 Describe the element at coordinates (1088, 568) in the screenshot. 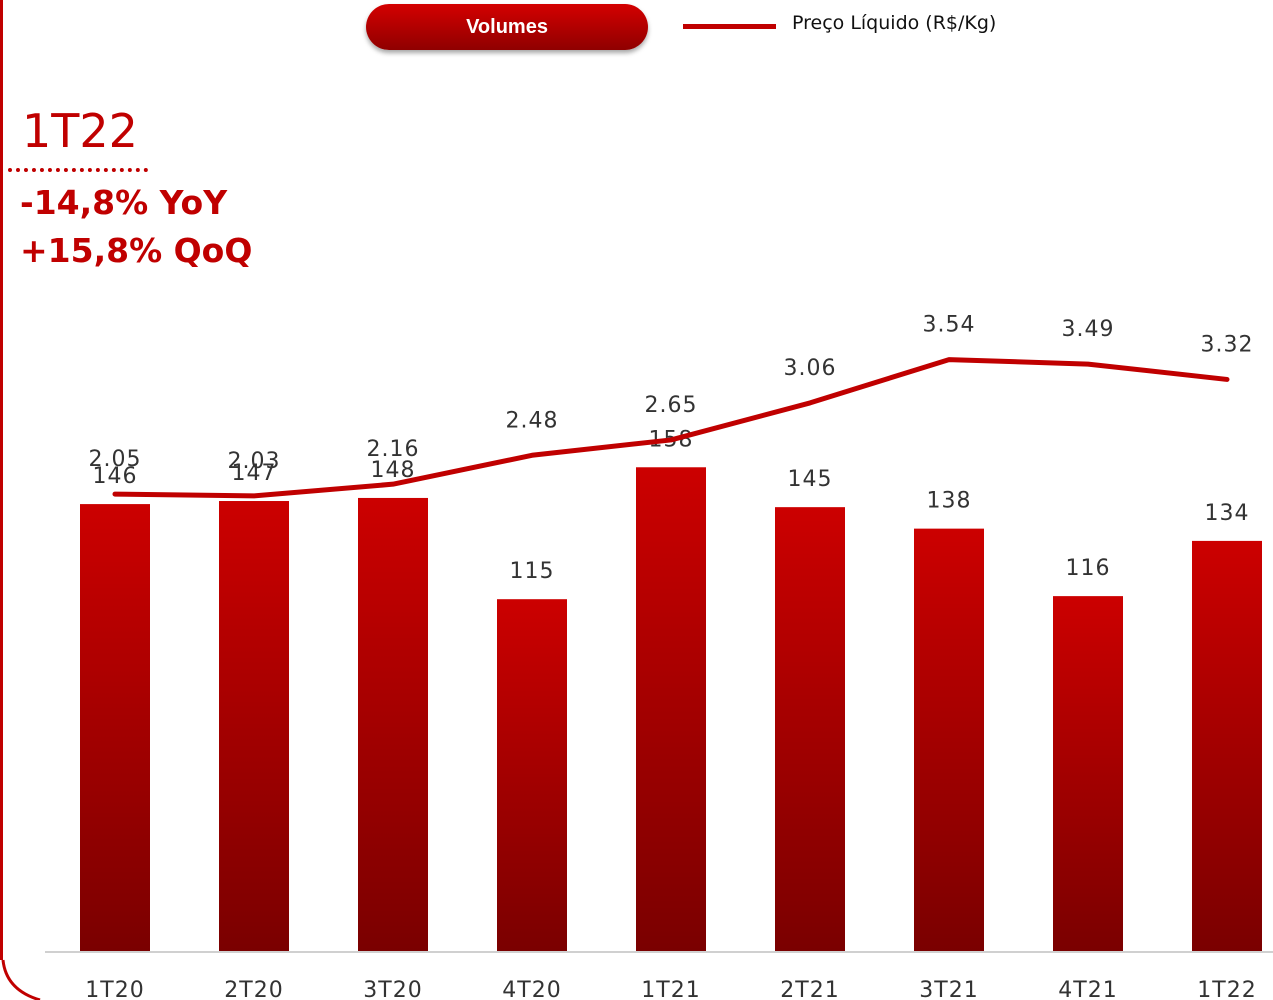

I see `bar-value-label-4T21: 116` at that location.